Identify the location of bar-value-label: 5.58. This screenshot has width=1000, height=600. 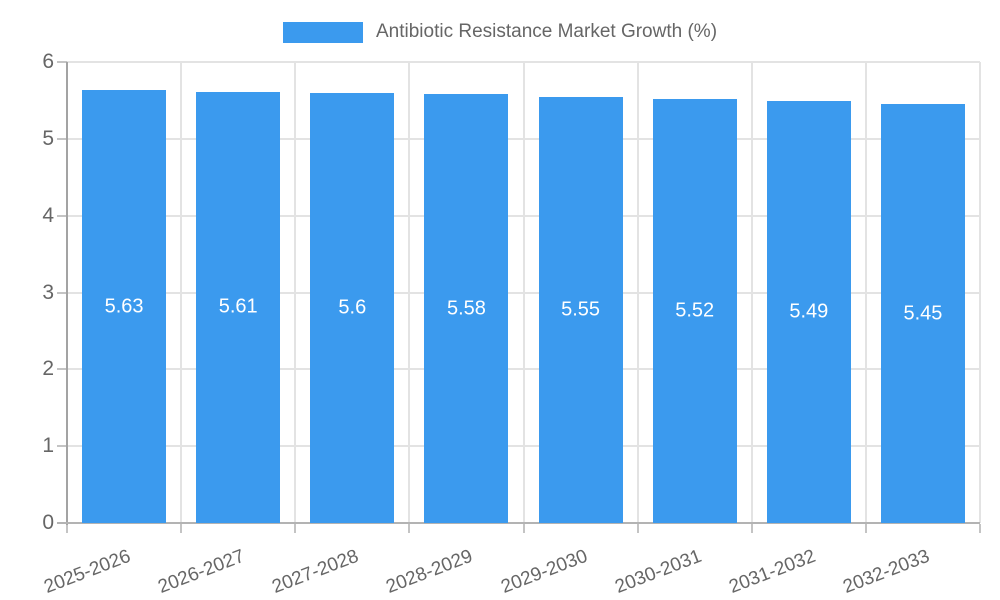
(466, 308).